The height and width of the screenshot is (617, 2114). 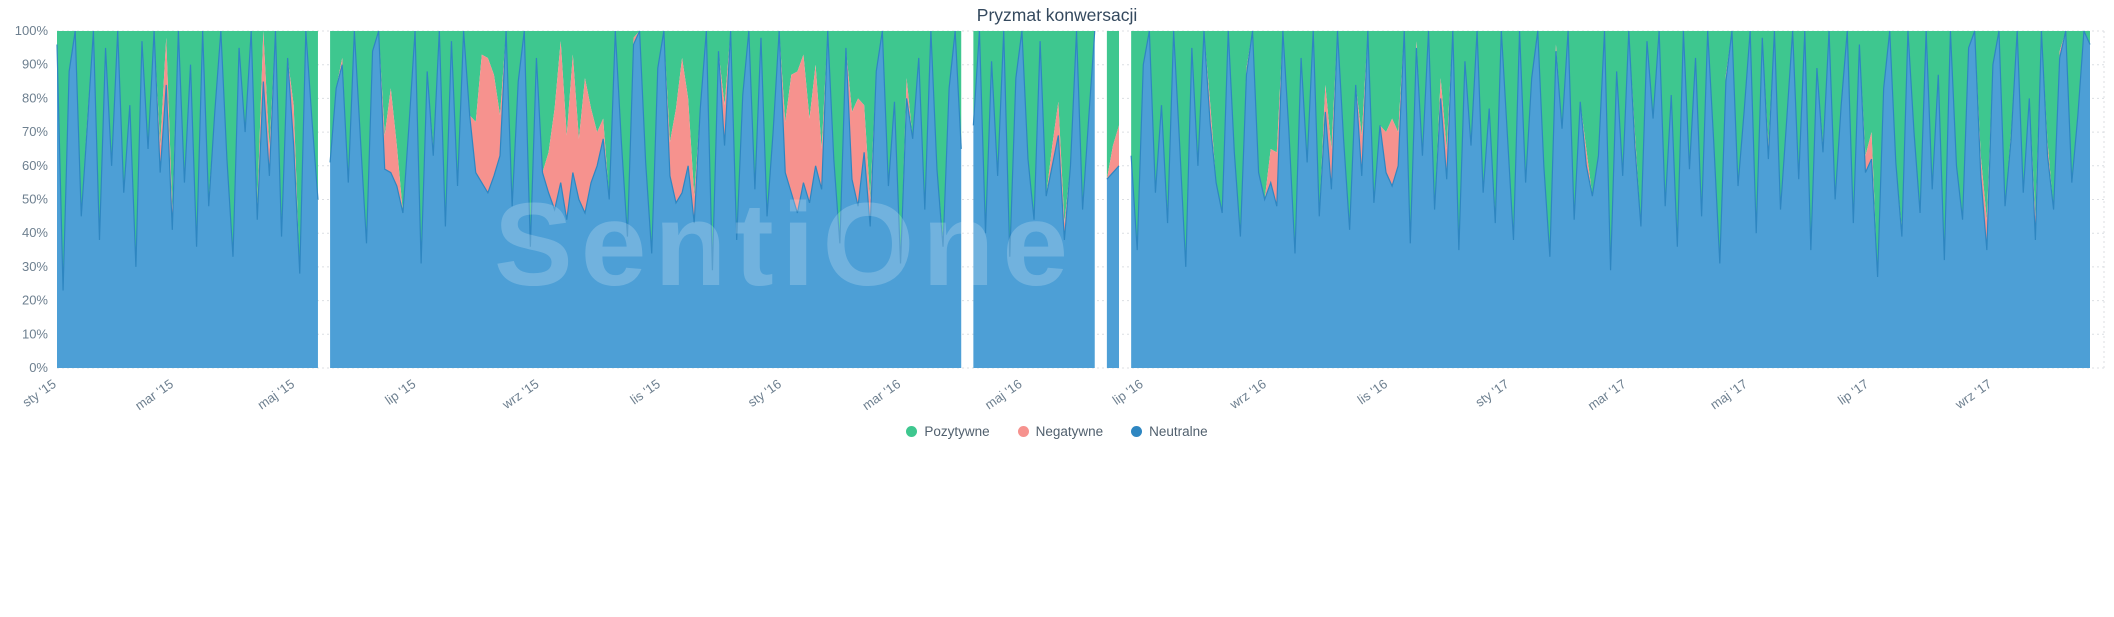 I want to click on legend-item-neutralne: Neutralne, so click(x=1169, y=431).